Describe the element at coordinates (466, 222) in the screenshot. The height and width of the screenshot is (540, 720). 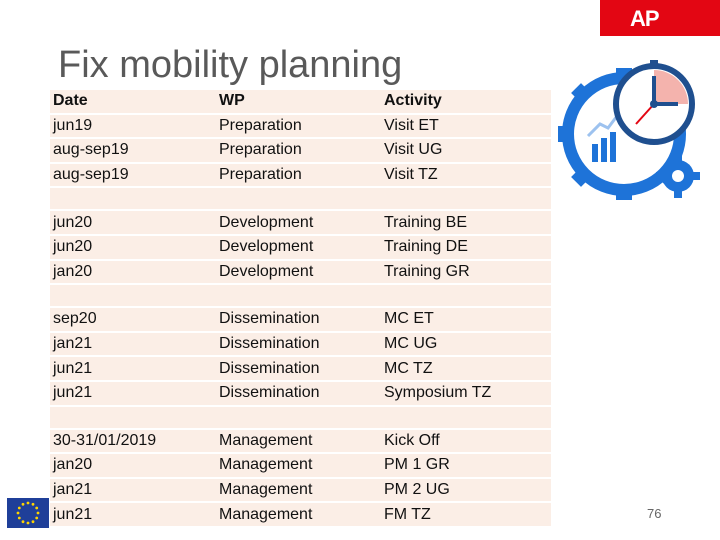
I see `activity-cell: Training BE` at that location.